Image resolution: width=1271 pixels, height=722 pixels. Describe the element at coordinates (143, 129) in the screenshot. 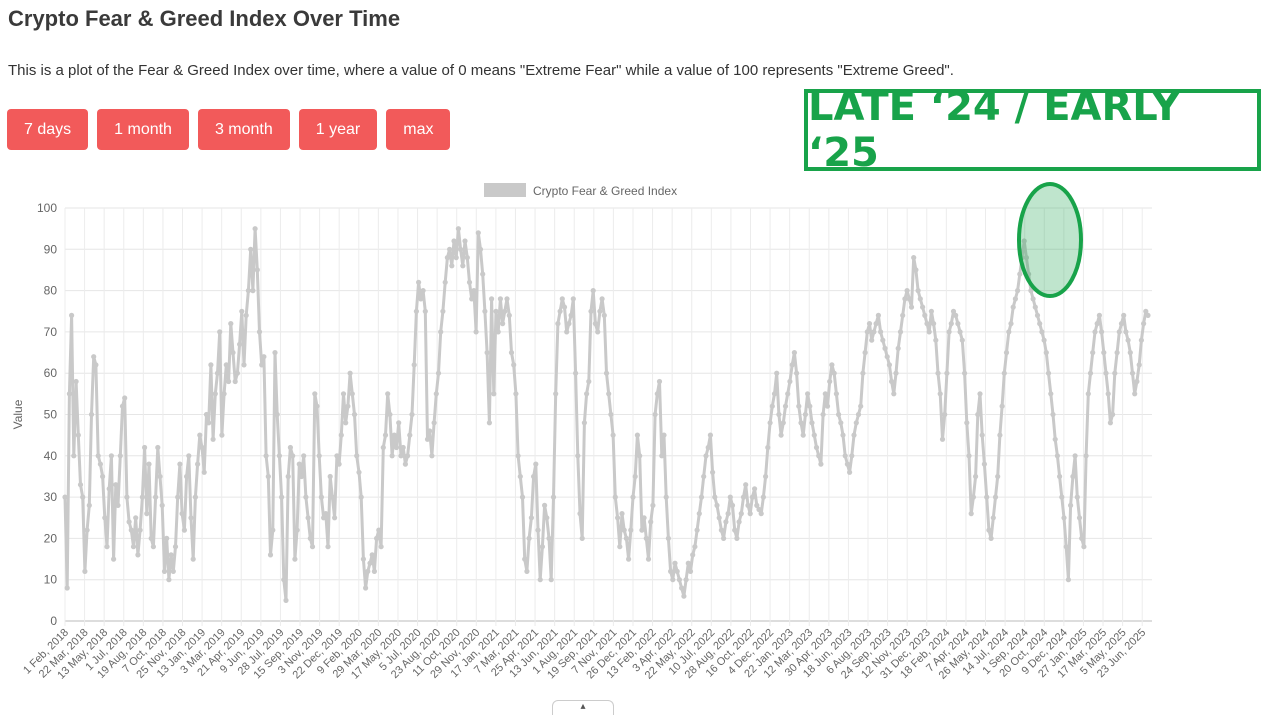

I see `range-1-month-button: 1 month` at that location.